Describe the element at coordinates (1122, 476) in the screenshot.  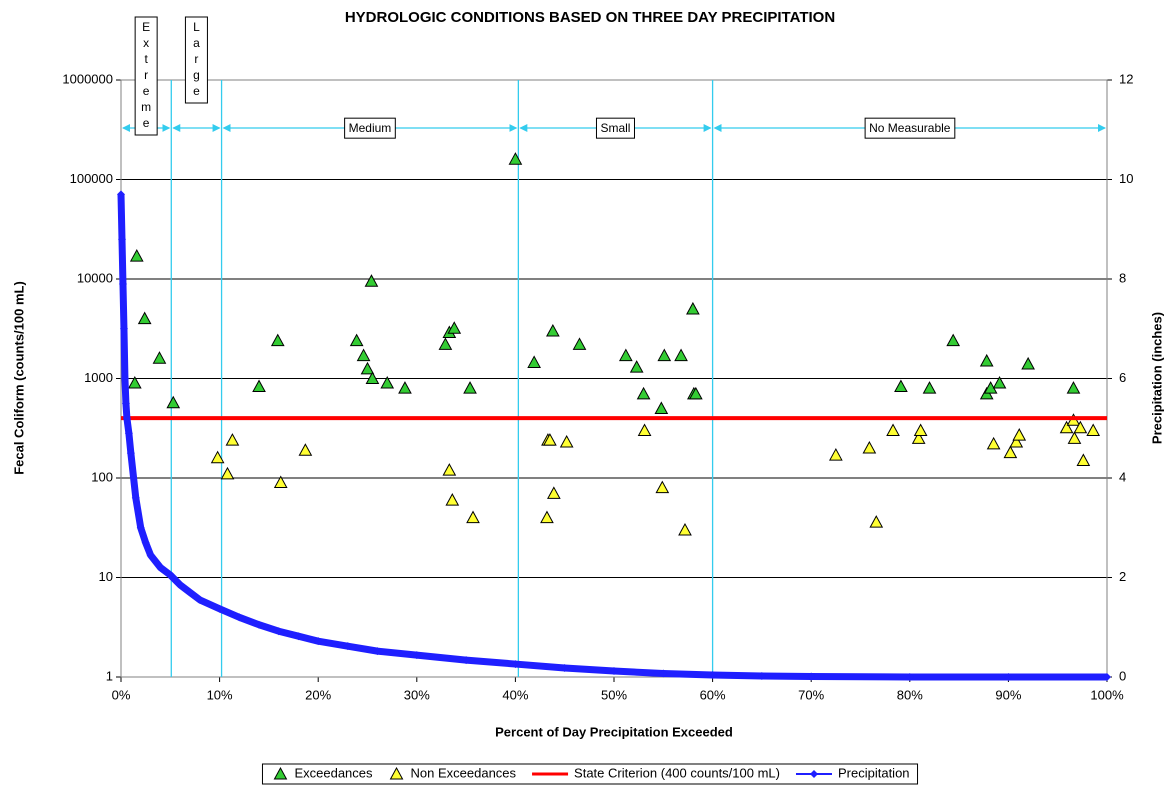
I see `y2-tick-label: 4` at that location.